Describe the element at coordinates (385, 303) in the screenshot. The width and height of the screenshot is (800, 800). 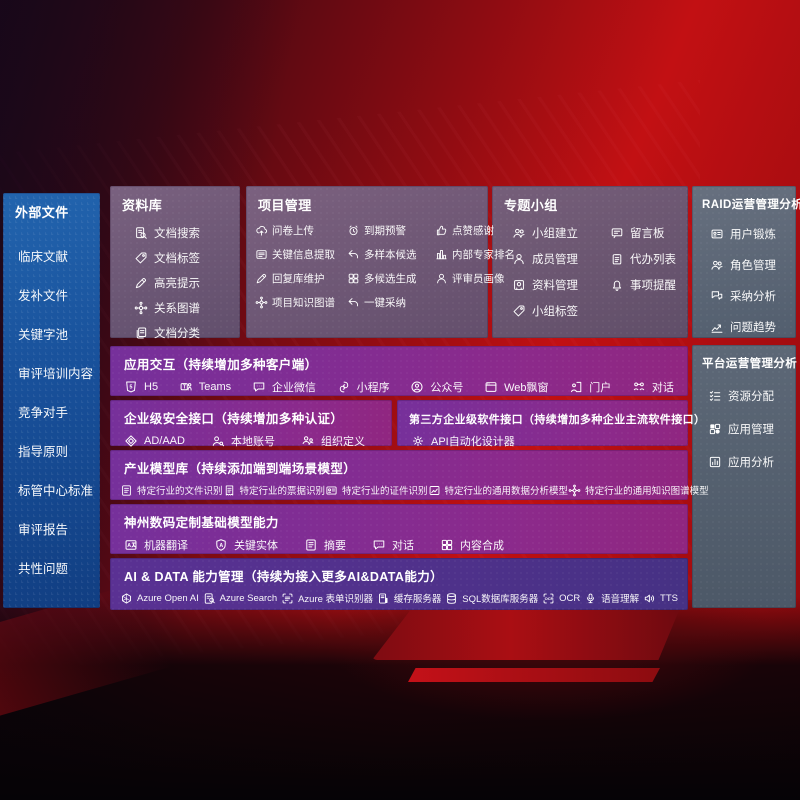
I see `item-label: 一键采纳` at that location.